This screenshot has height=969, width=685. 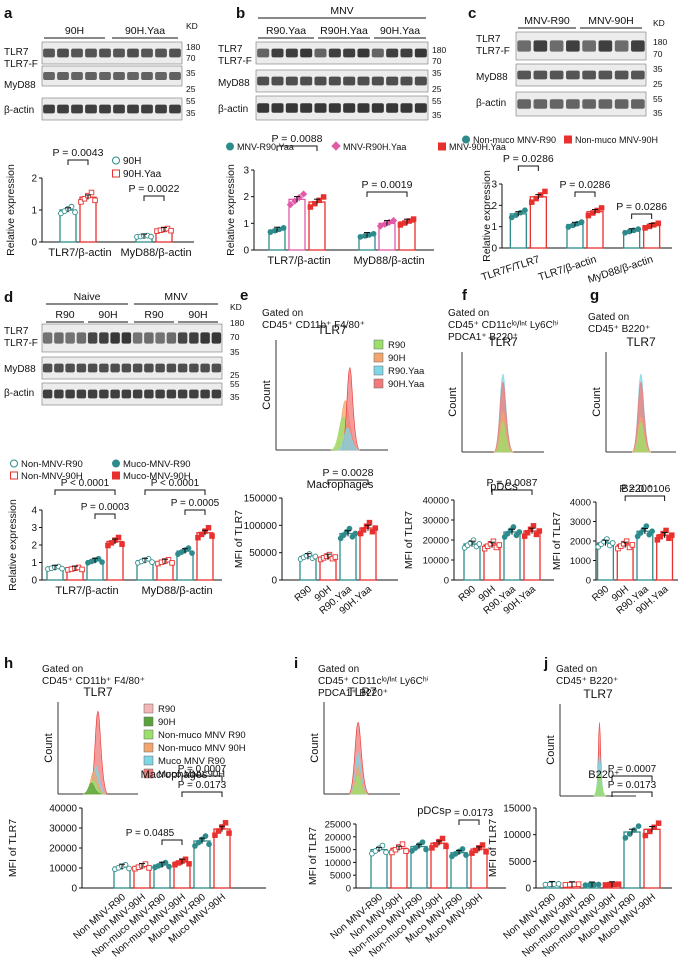 What do you see at coordinates (341, 11) in the screenshot?
I see `group-header: MNV` at bounding box center [341, 11].